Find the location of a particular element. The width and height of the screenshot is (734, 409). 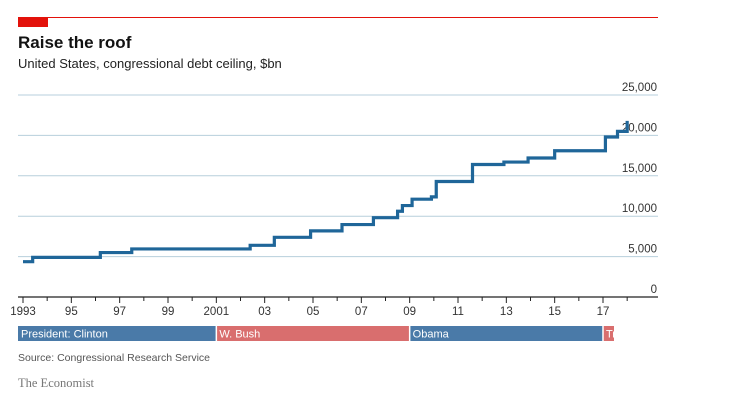

brand-tag is located at coordinates (33, 22).